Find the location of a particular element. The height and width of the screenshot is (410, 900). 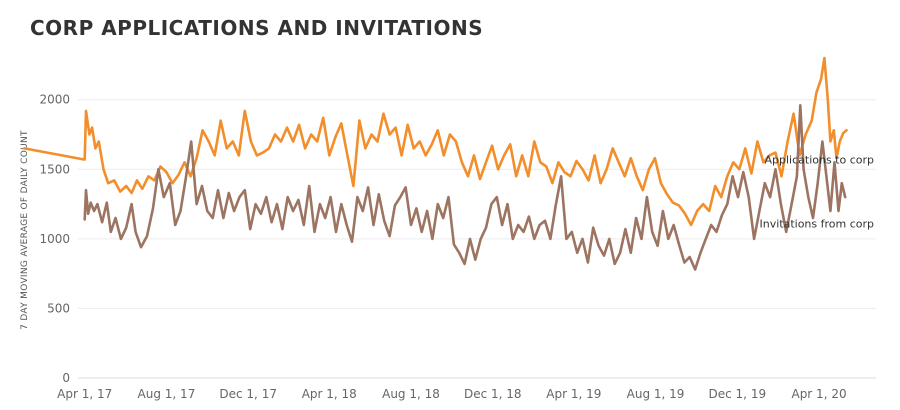

y-tick-label: 1500 is located at coordinates (54, 169).